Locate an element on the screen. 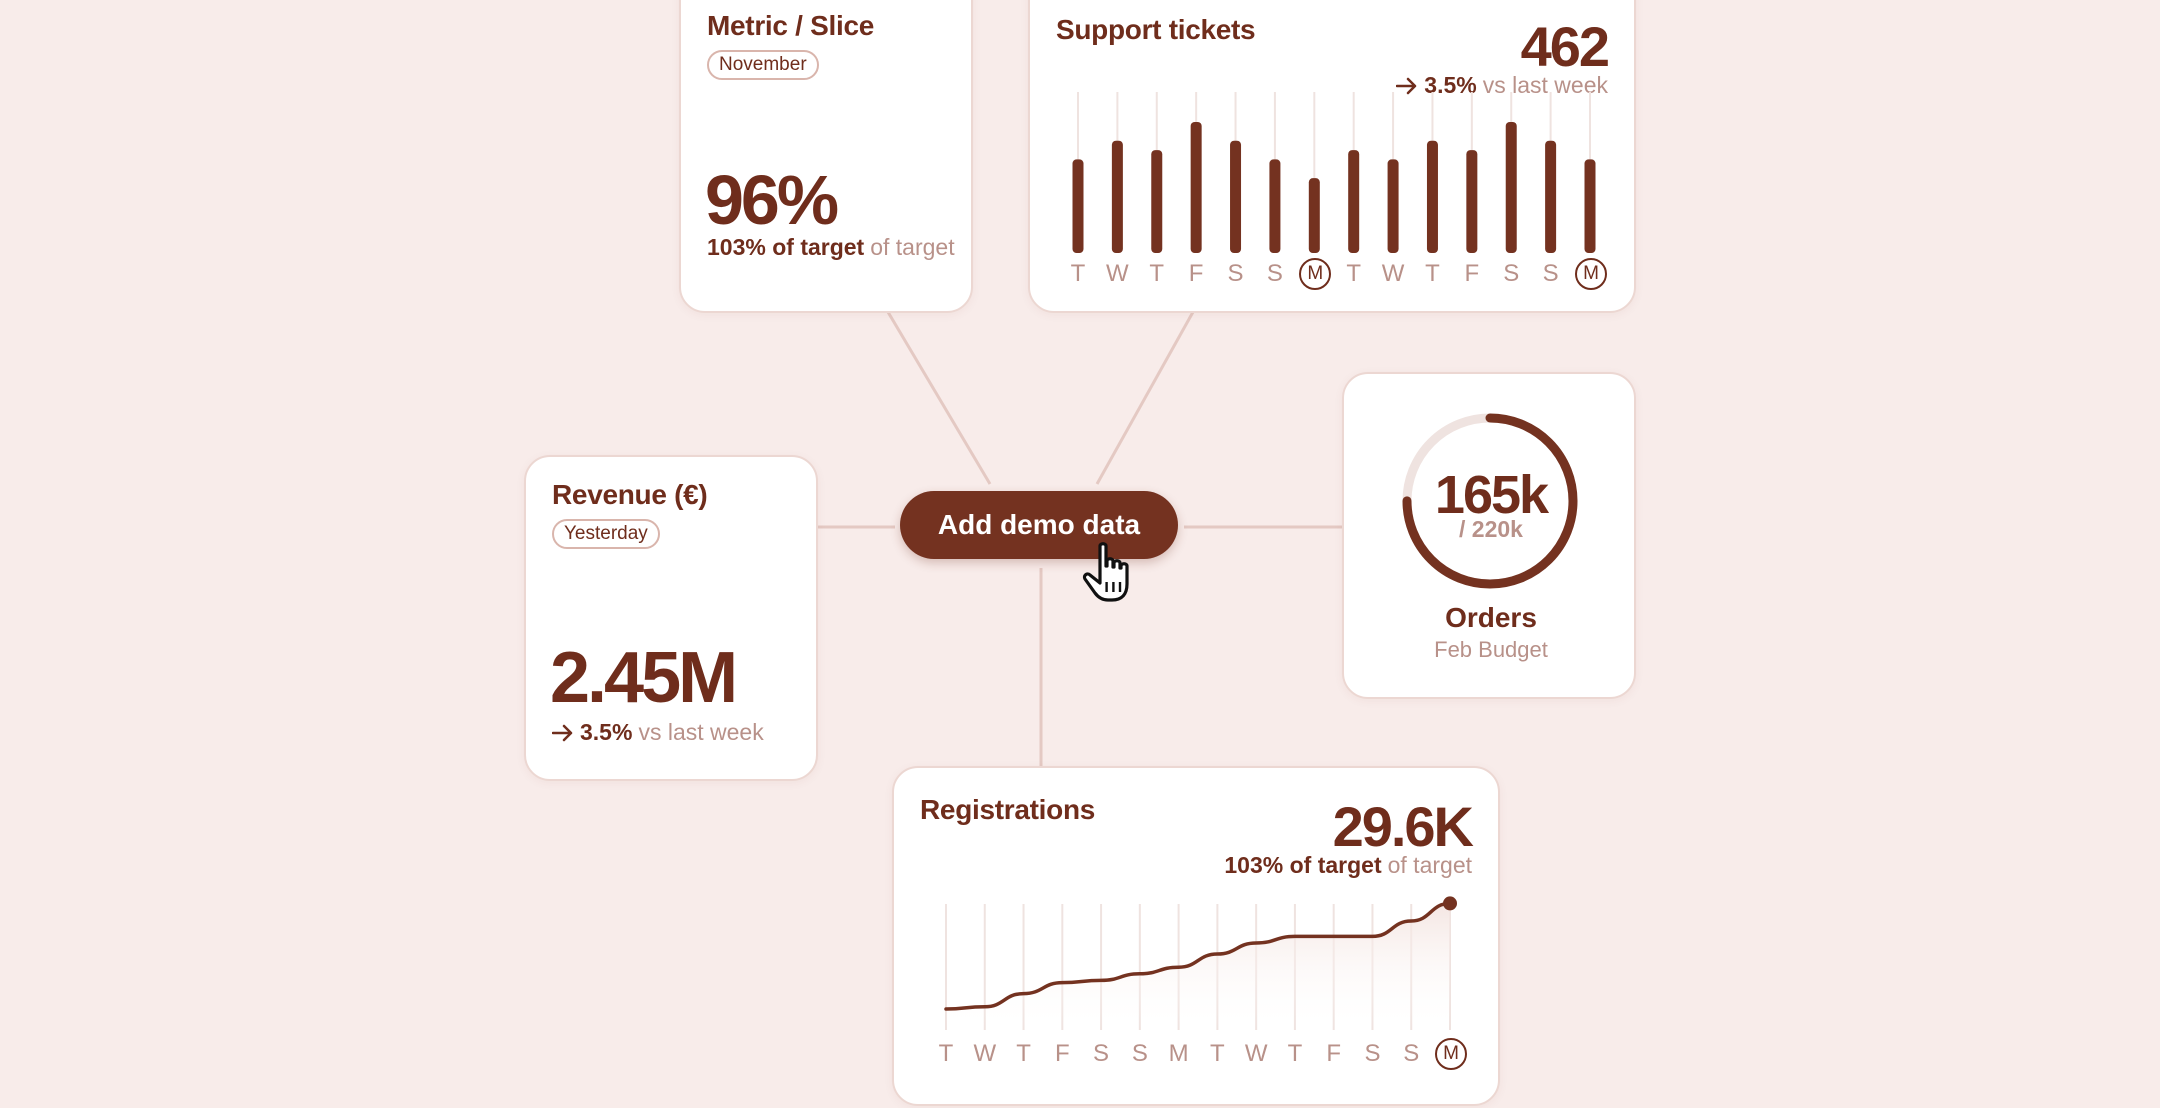 The width and height of the screenshot is (2160, 1108). orders-budget: / 220k is located at coordinates (1491, 529).